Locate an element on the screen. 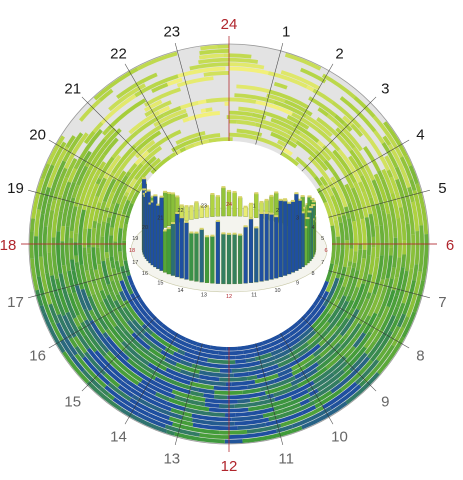  inset-hour-label: 10 is located at coordinates (277, 291).